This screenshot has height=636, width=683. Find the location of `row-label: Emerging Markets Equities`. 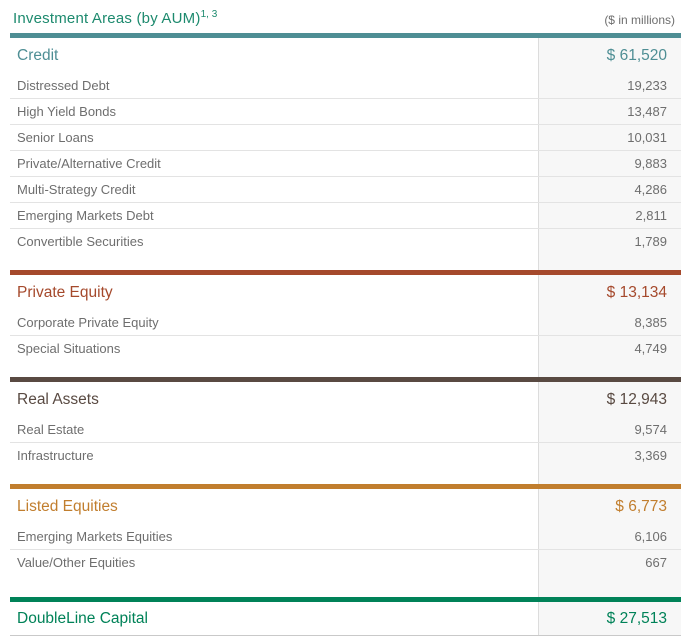

row-label: Emerging Markets Equities is located at coordinates (95, 536).